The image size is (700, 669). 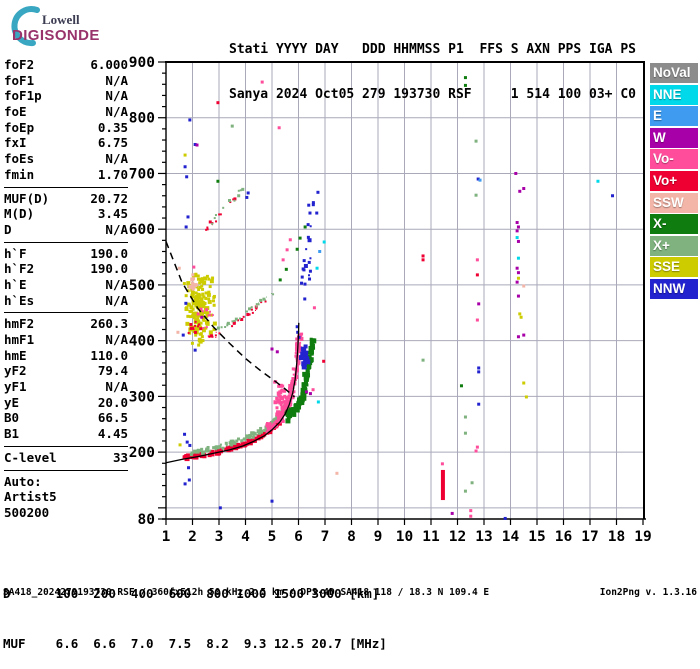 I want to click on logo-digisonde-text: DIGISONDE, so click(x=56, y=35).